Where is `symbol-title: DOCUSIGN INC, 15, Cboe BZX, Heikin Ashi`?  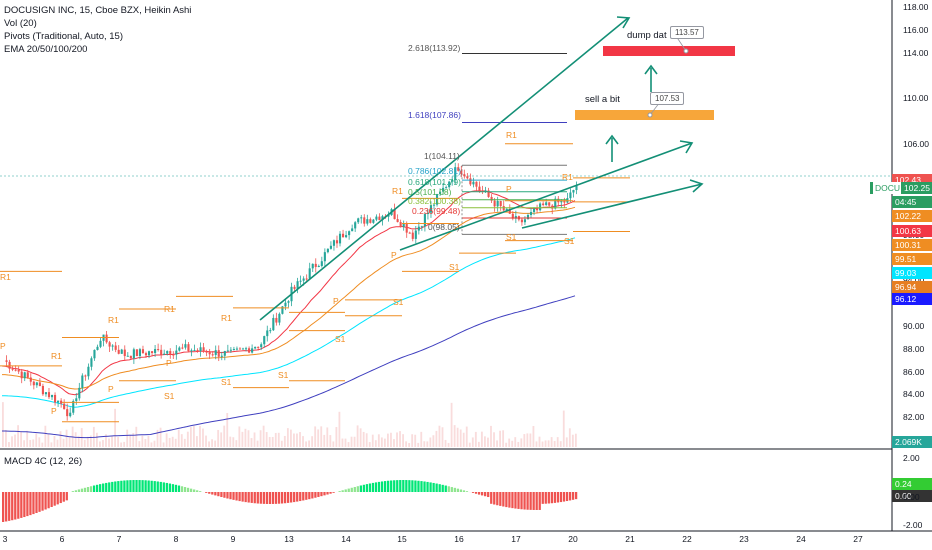
symbol-title: DOCUSIGN INC, 15, Cboe BZX, Heikin Ashi is located at coordinates (98, 10).